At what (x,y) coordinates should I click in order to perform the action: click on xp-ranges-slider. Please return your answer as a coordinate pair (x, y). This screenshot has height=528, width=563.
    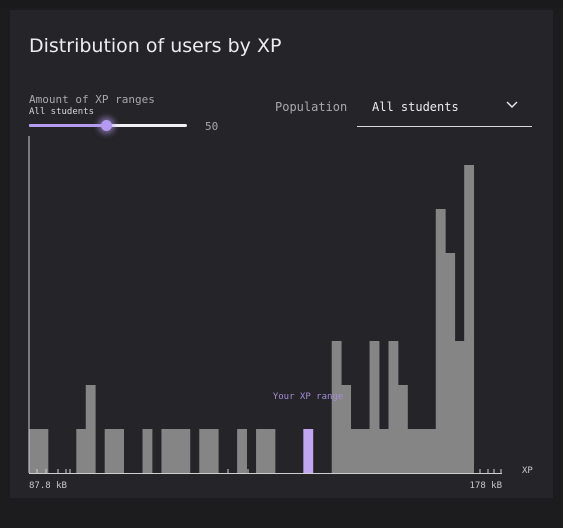
    Looking at the image, I should click on (108, 125).